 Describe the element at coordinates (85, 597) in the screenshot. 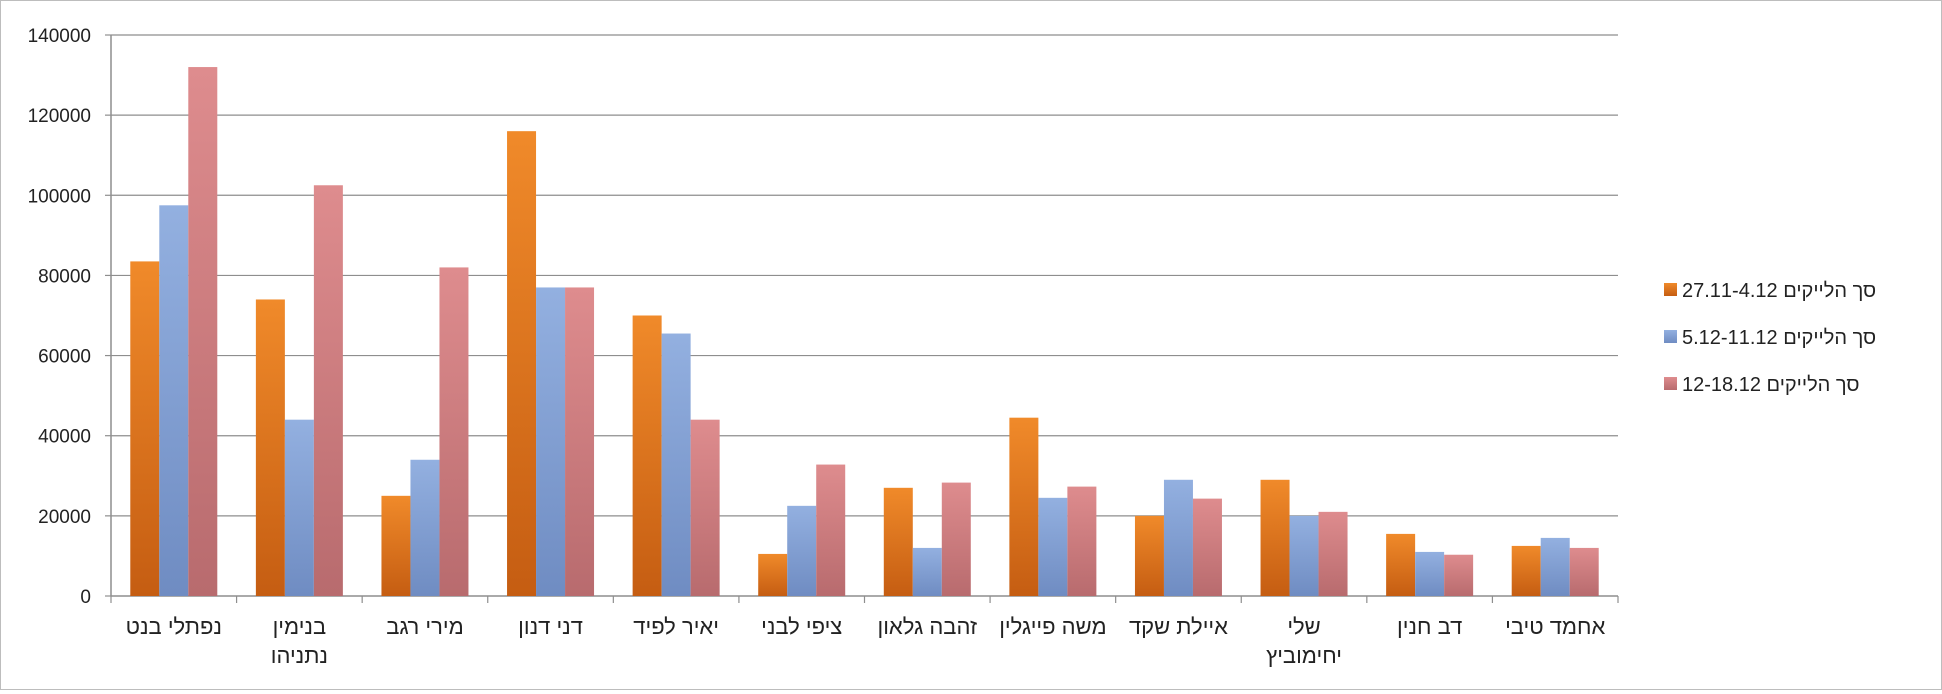

I see `y-tick-label: 0` at that location.